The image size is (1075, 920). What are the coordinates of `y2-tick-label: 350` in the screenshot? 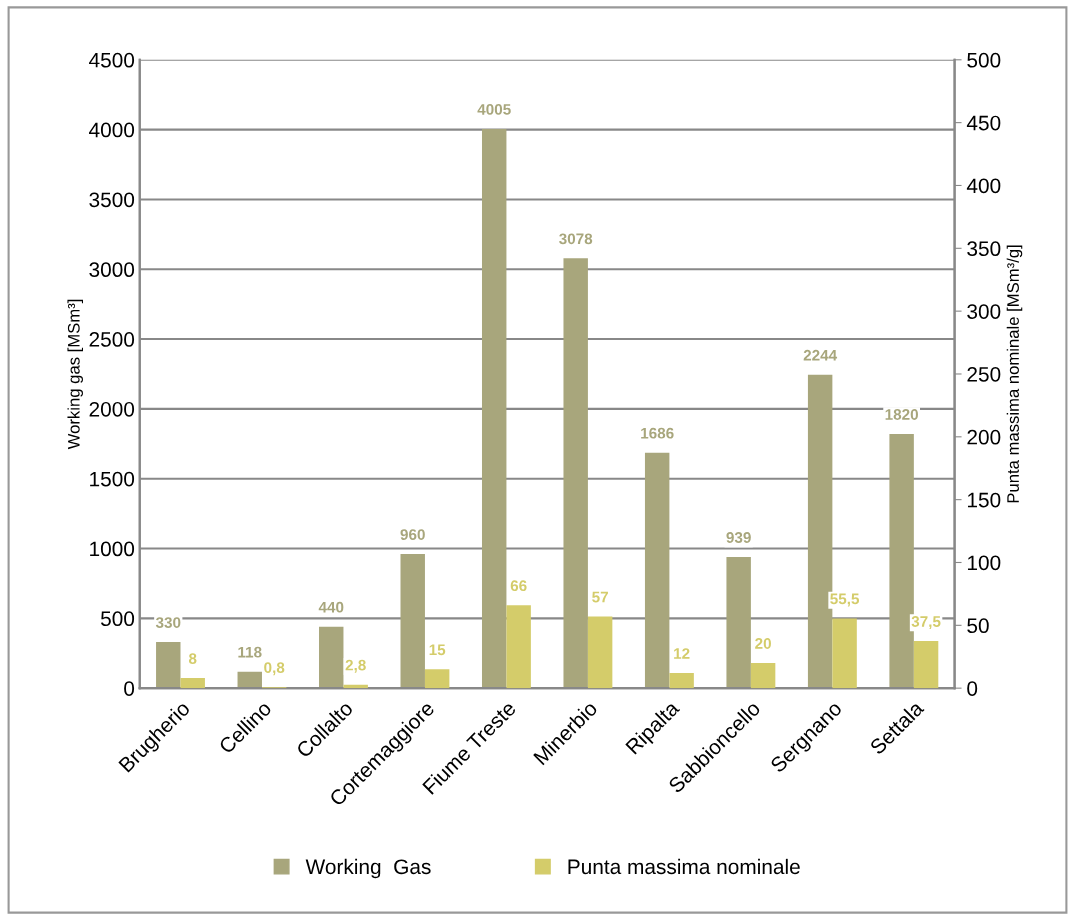 It's located at (984, 249).